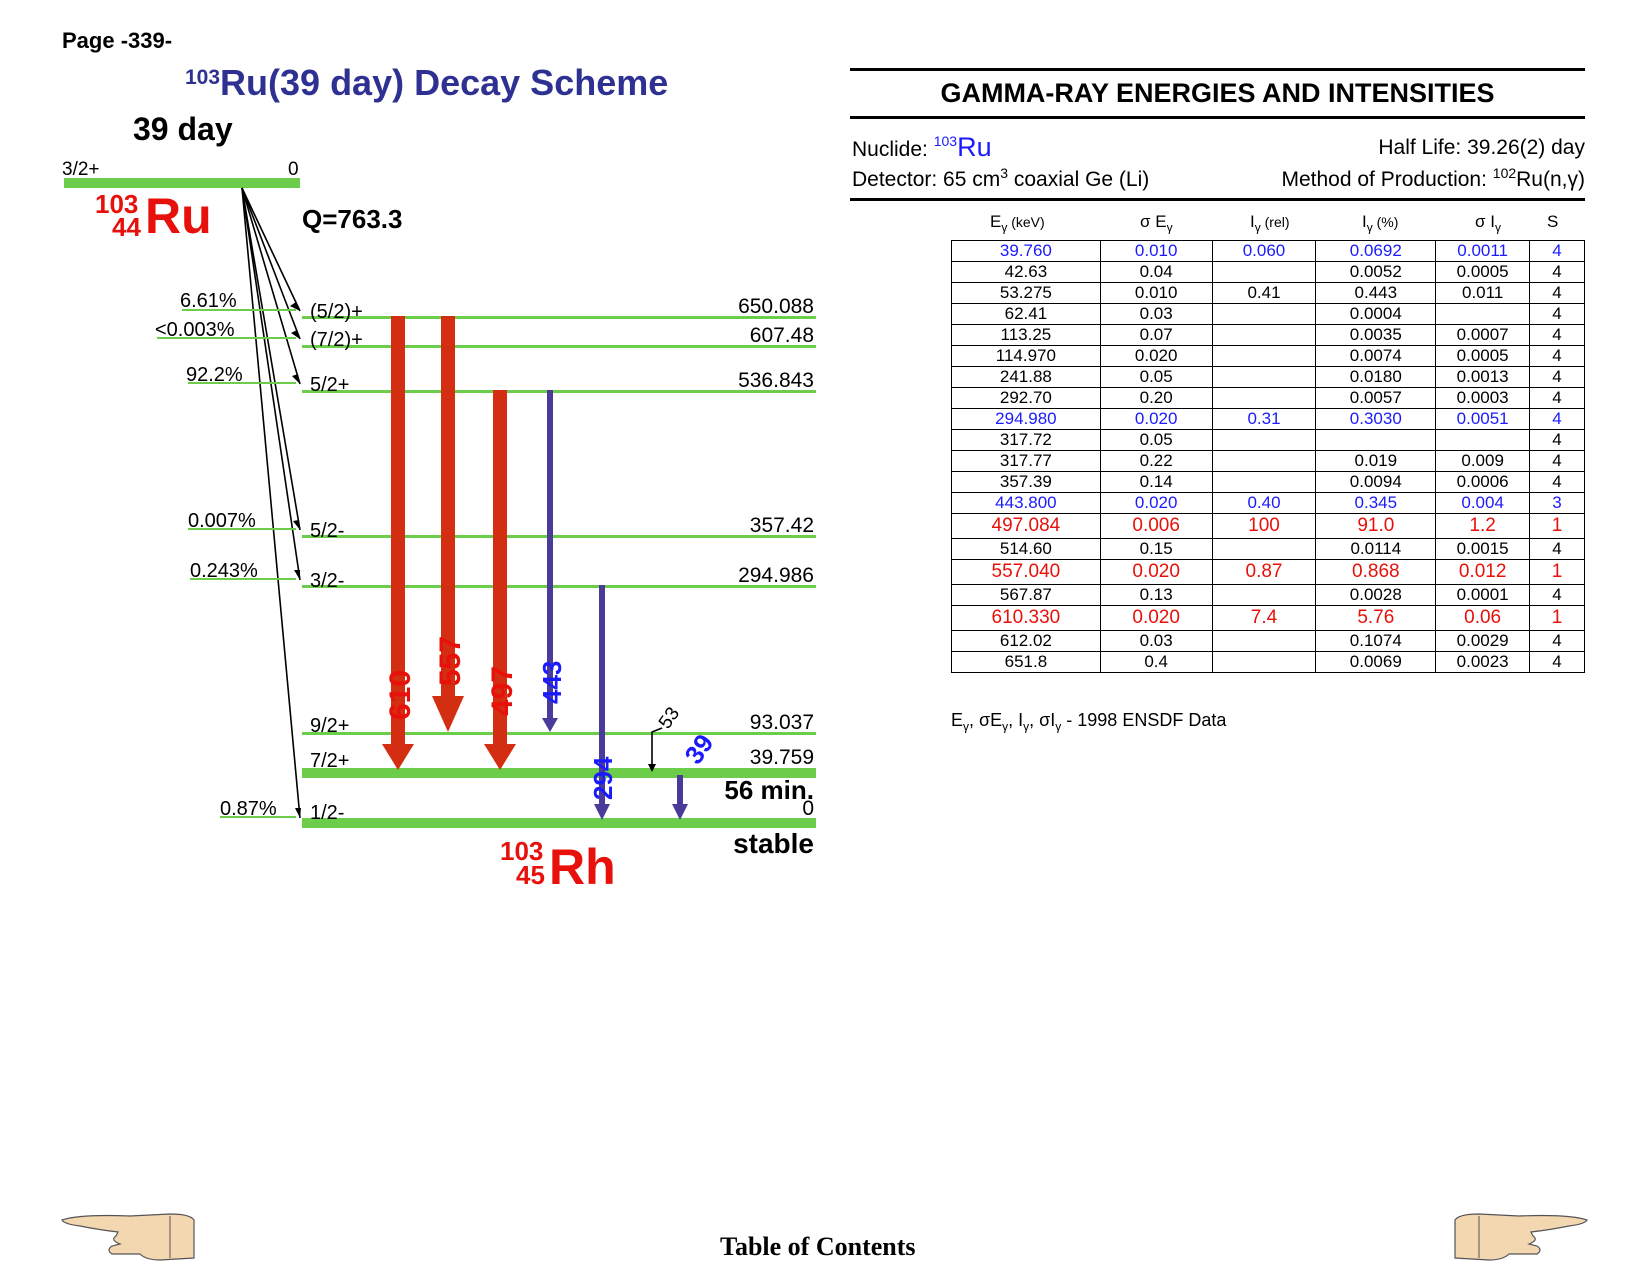 The width and height of the screenshot is (1651, 1275). Describe the element at coordinates (1483, 549) in the screenshot. I see `table-cell-si: 0.0015` at that location.